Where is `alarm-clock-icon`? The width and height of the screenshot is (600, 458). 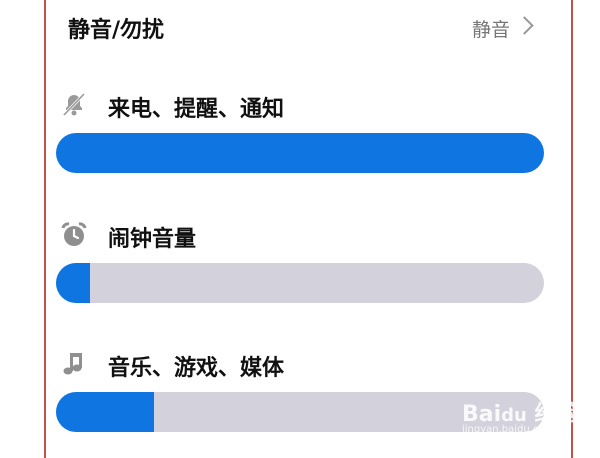
alarm-clock-icon is located at coordinates (74, 234).